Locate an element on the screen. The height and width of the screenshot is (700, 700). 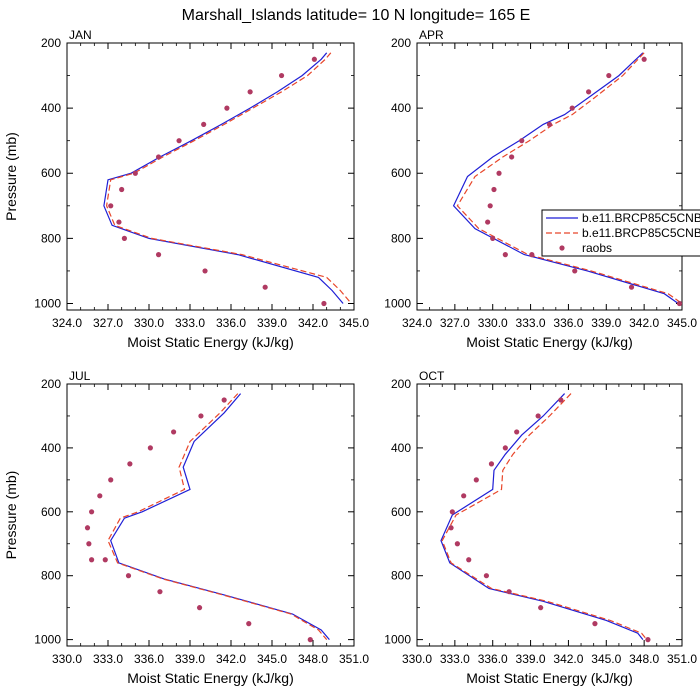
series-line-model1 is located at coordinates (565, 178).